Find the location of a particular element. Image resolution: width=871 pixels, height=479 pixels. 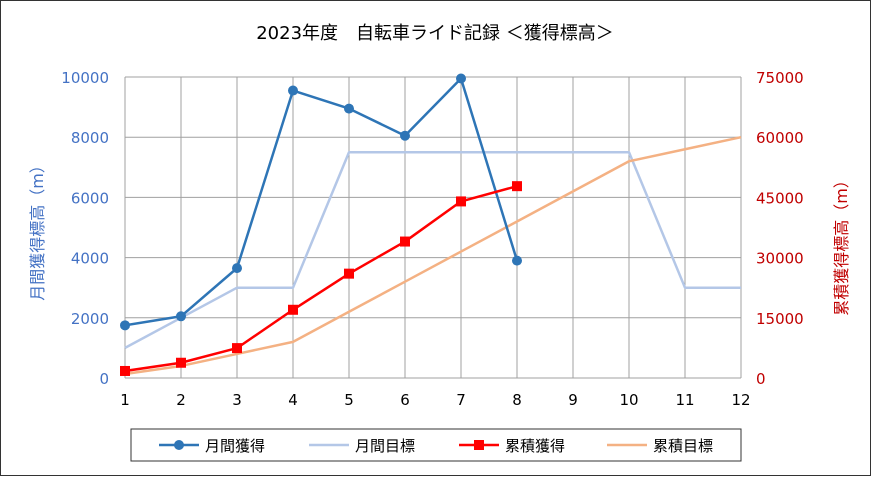

x-tick: 11 is located at coordinates (684, 400).